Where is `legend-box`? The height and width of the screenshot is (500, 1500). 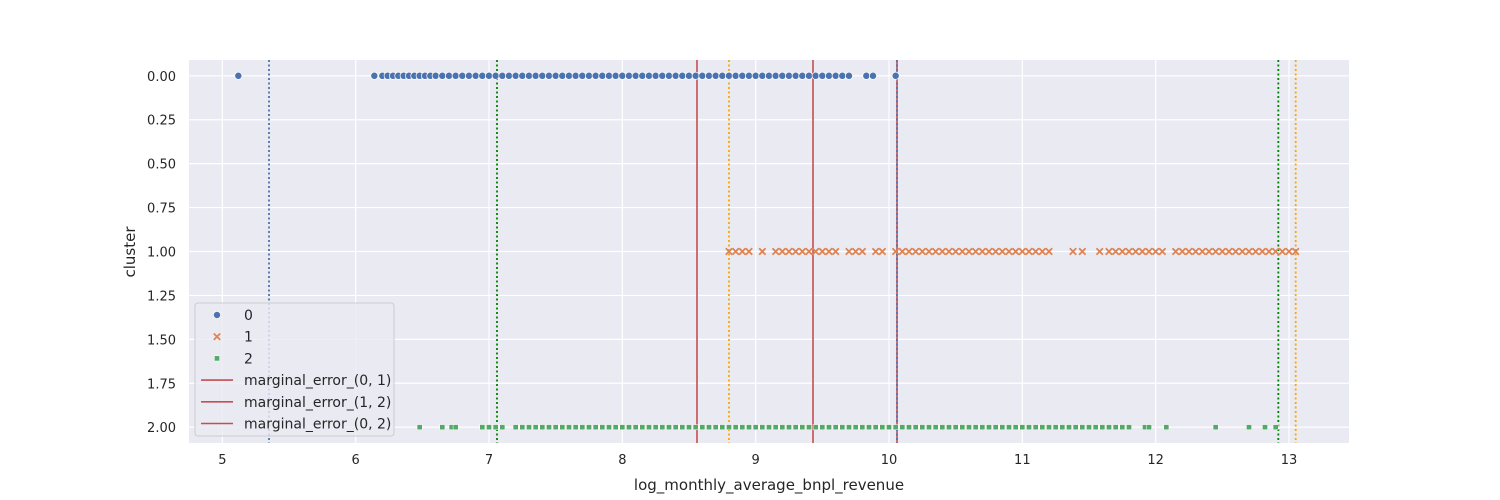 legend-box is located at coordinates (294, 369).